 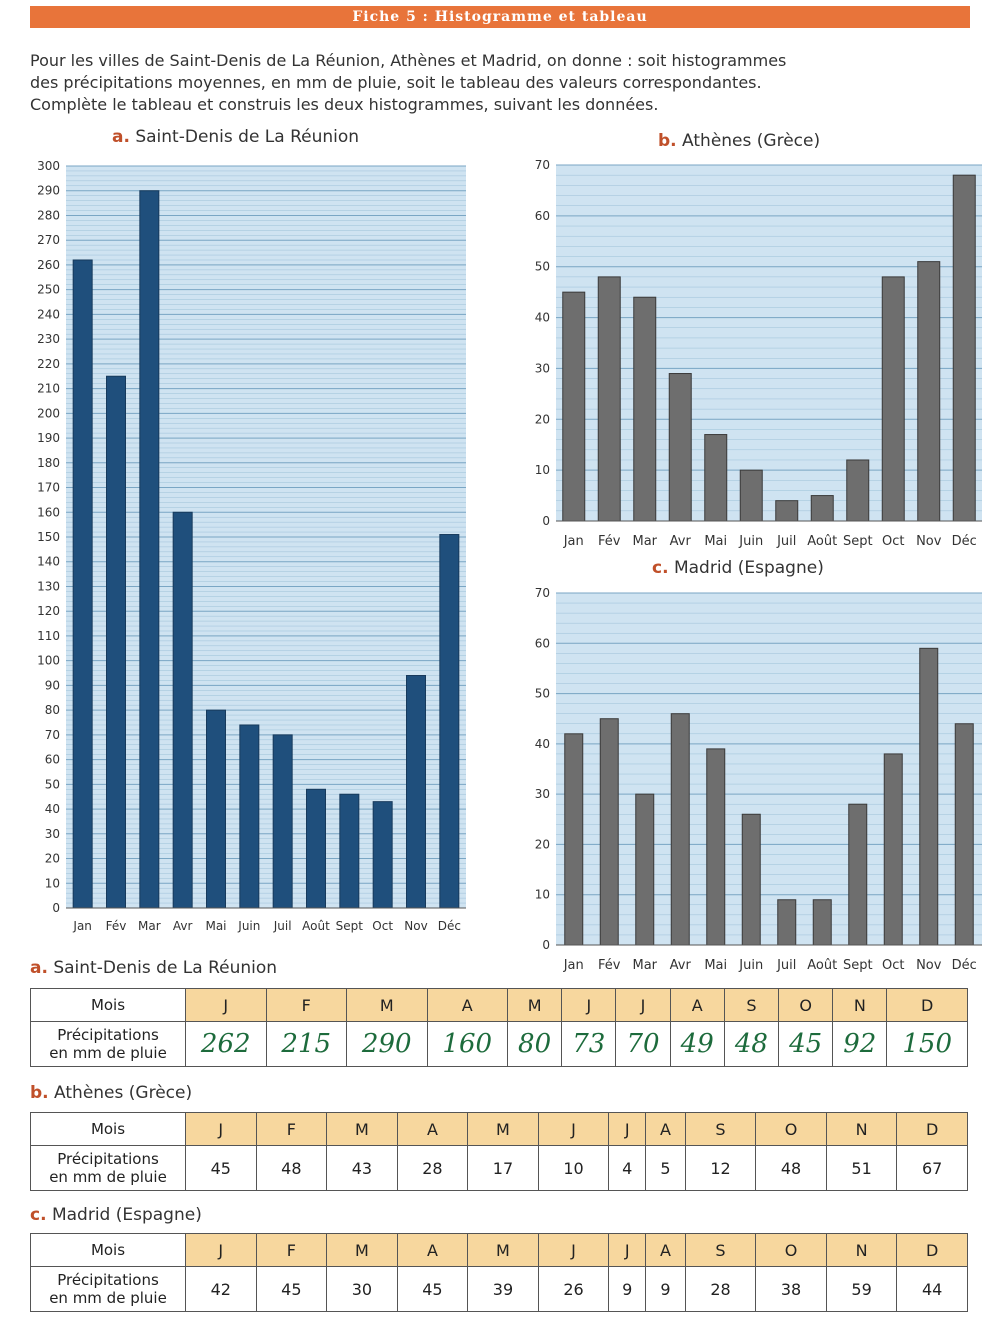 What do you see at coordinates (108, 1159) in the screenshot?
I see `values-row-label-line-1: Précipitations` at bounding box center [108, 1159].